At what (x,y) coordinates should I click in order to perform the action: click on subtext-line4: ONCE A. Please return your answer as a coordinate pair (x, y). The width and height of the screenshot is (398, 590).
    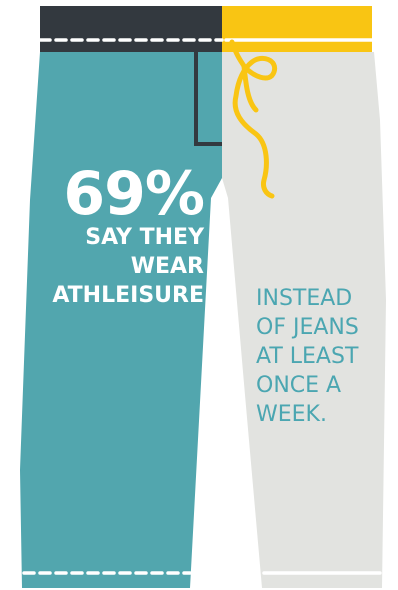
    Looking at the image, I should click on (299, 385).